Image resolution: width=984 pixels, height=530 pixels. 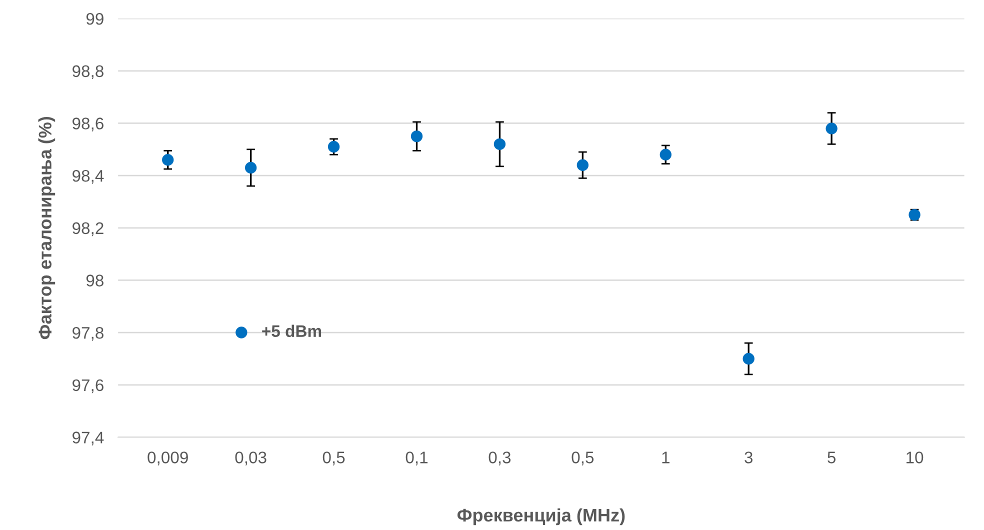 What do you see at coordinates (417, 459) in the screenshot?
I see `x-tick-label: 0,1` at bounding box center [417, 459].